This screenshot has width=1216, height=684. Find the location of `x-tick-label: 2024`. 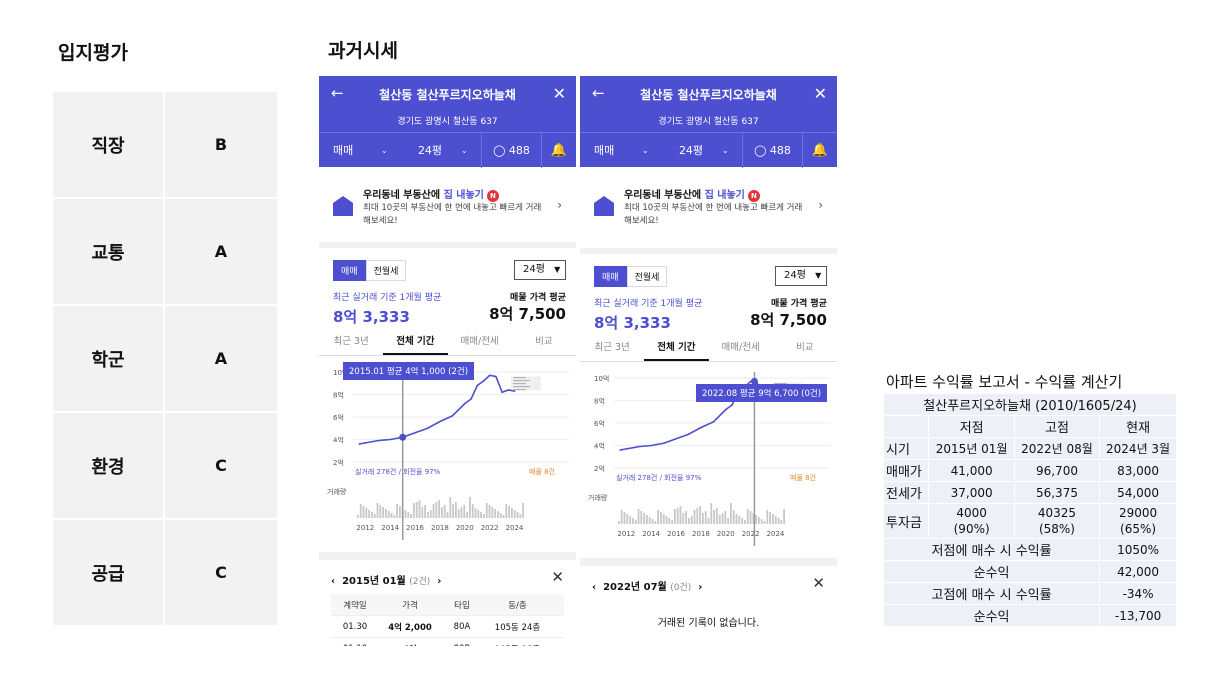

x-tick-label: 2024 is located at coordinates (515, 528).